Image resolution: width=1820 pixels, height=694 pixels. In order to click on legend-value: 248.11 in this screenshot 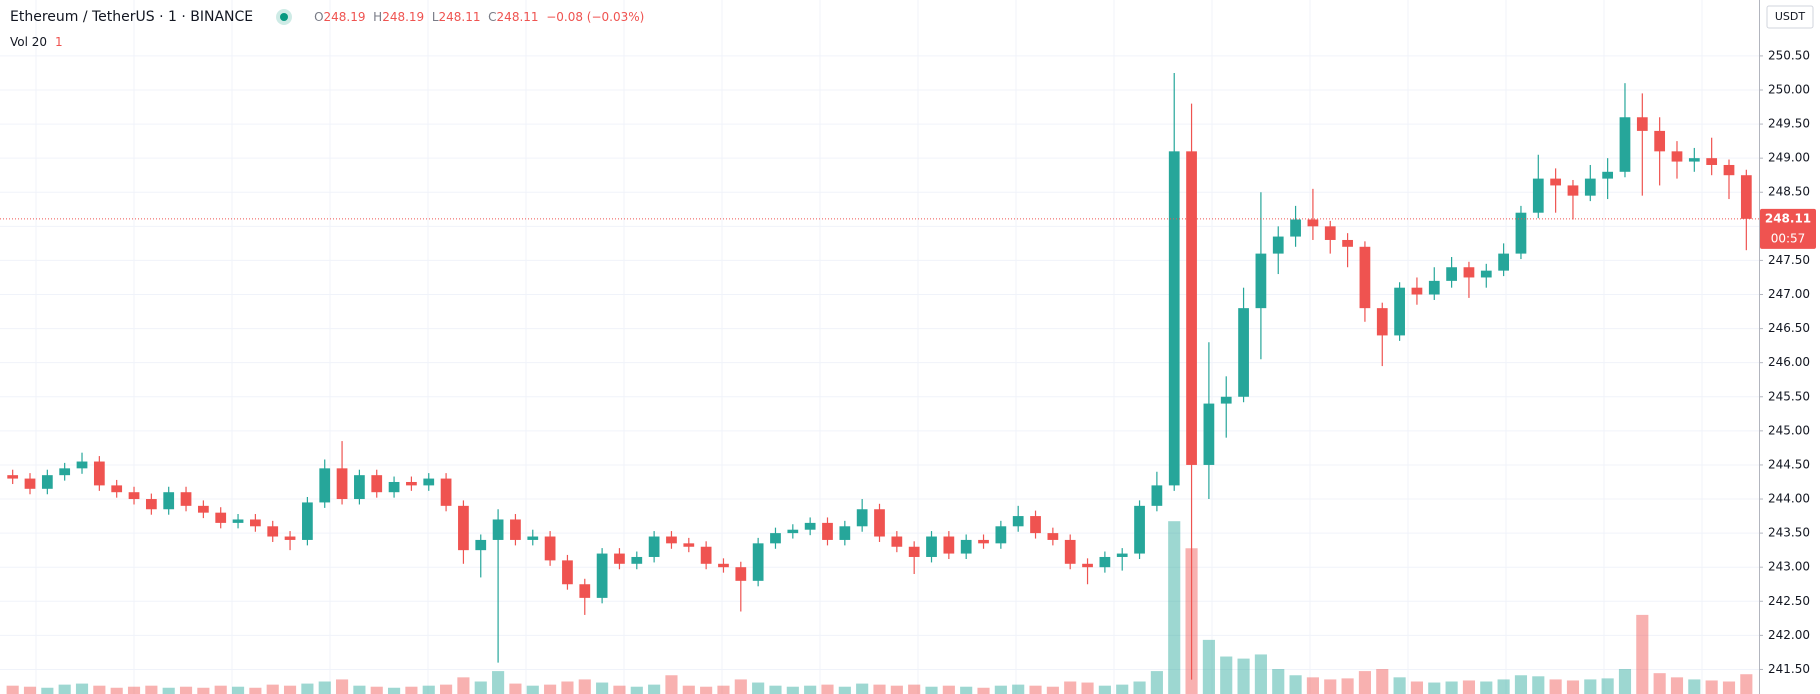, I will do `click(459, 17)`.